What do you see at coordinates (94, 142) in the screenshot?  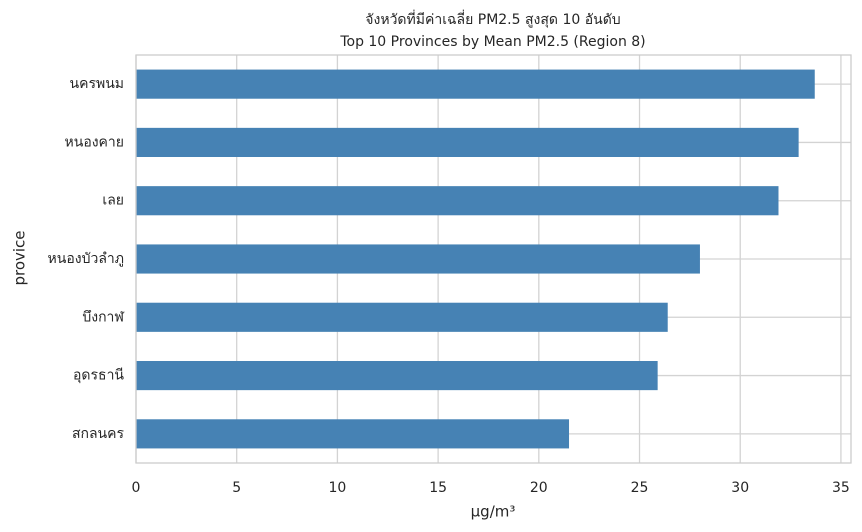 I see `y-tick-label: หนองคาย` at bounding box center [94, 142].